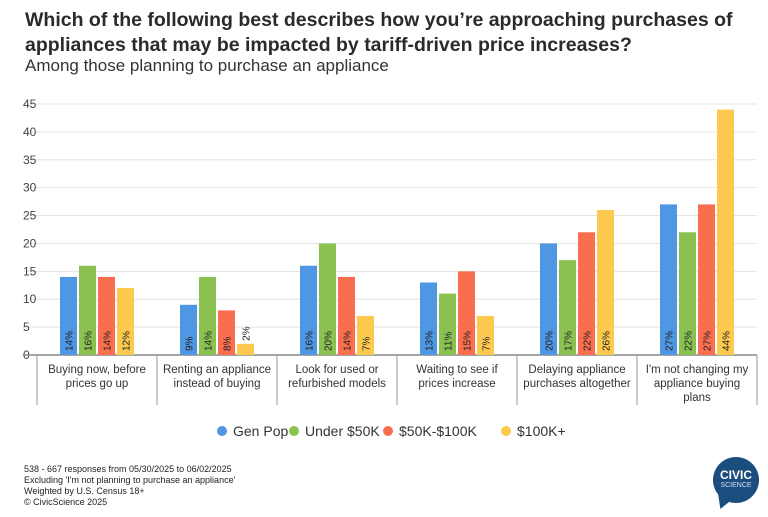 The height and width of the screenshot is (517, 768). I want to click on x-category-label: Renting an appliance, so click(217, 370).